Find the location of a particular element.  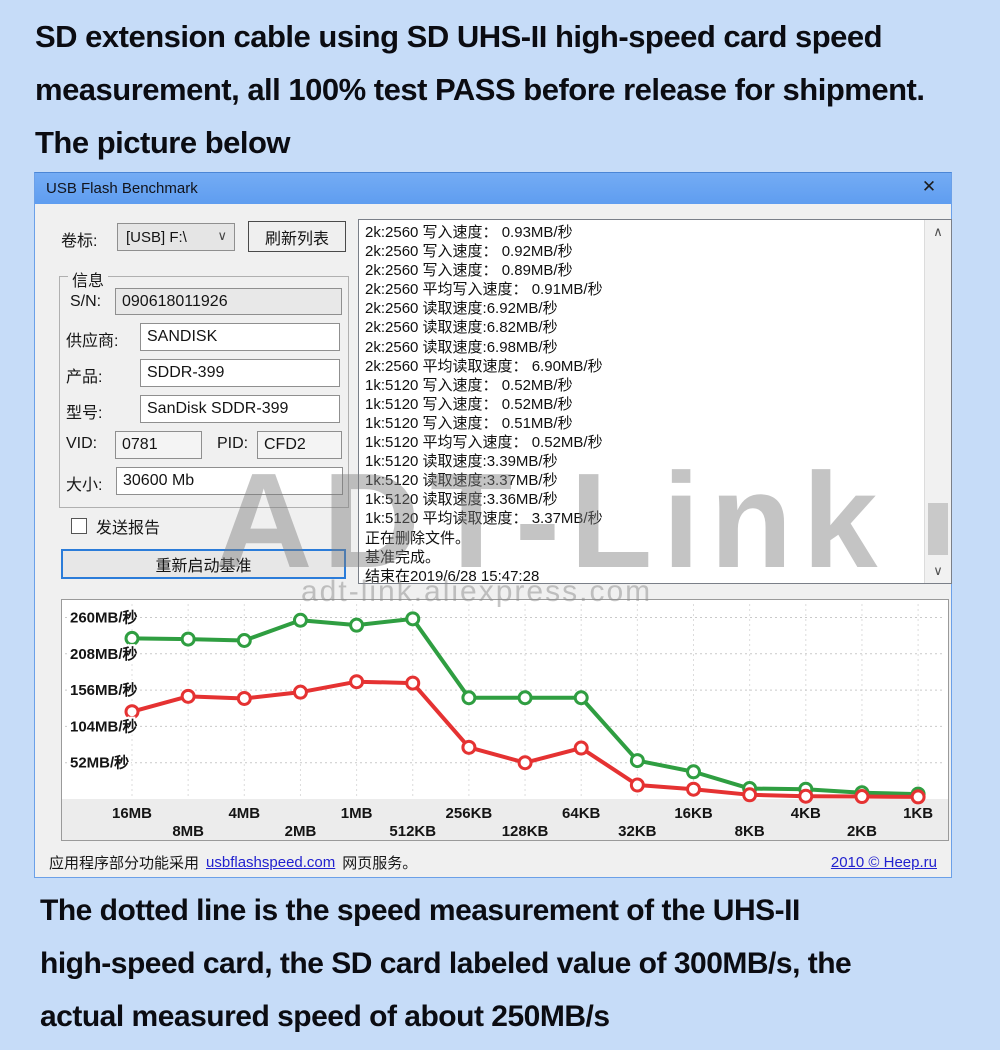

volume-label: 卷标: is located at coordinates (79, 241).